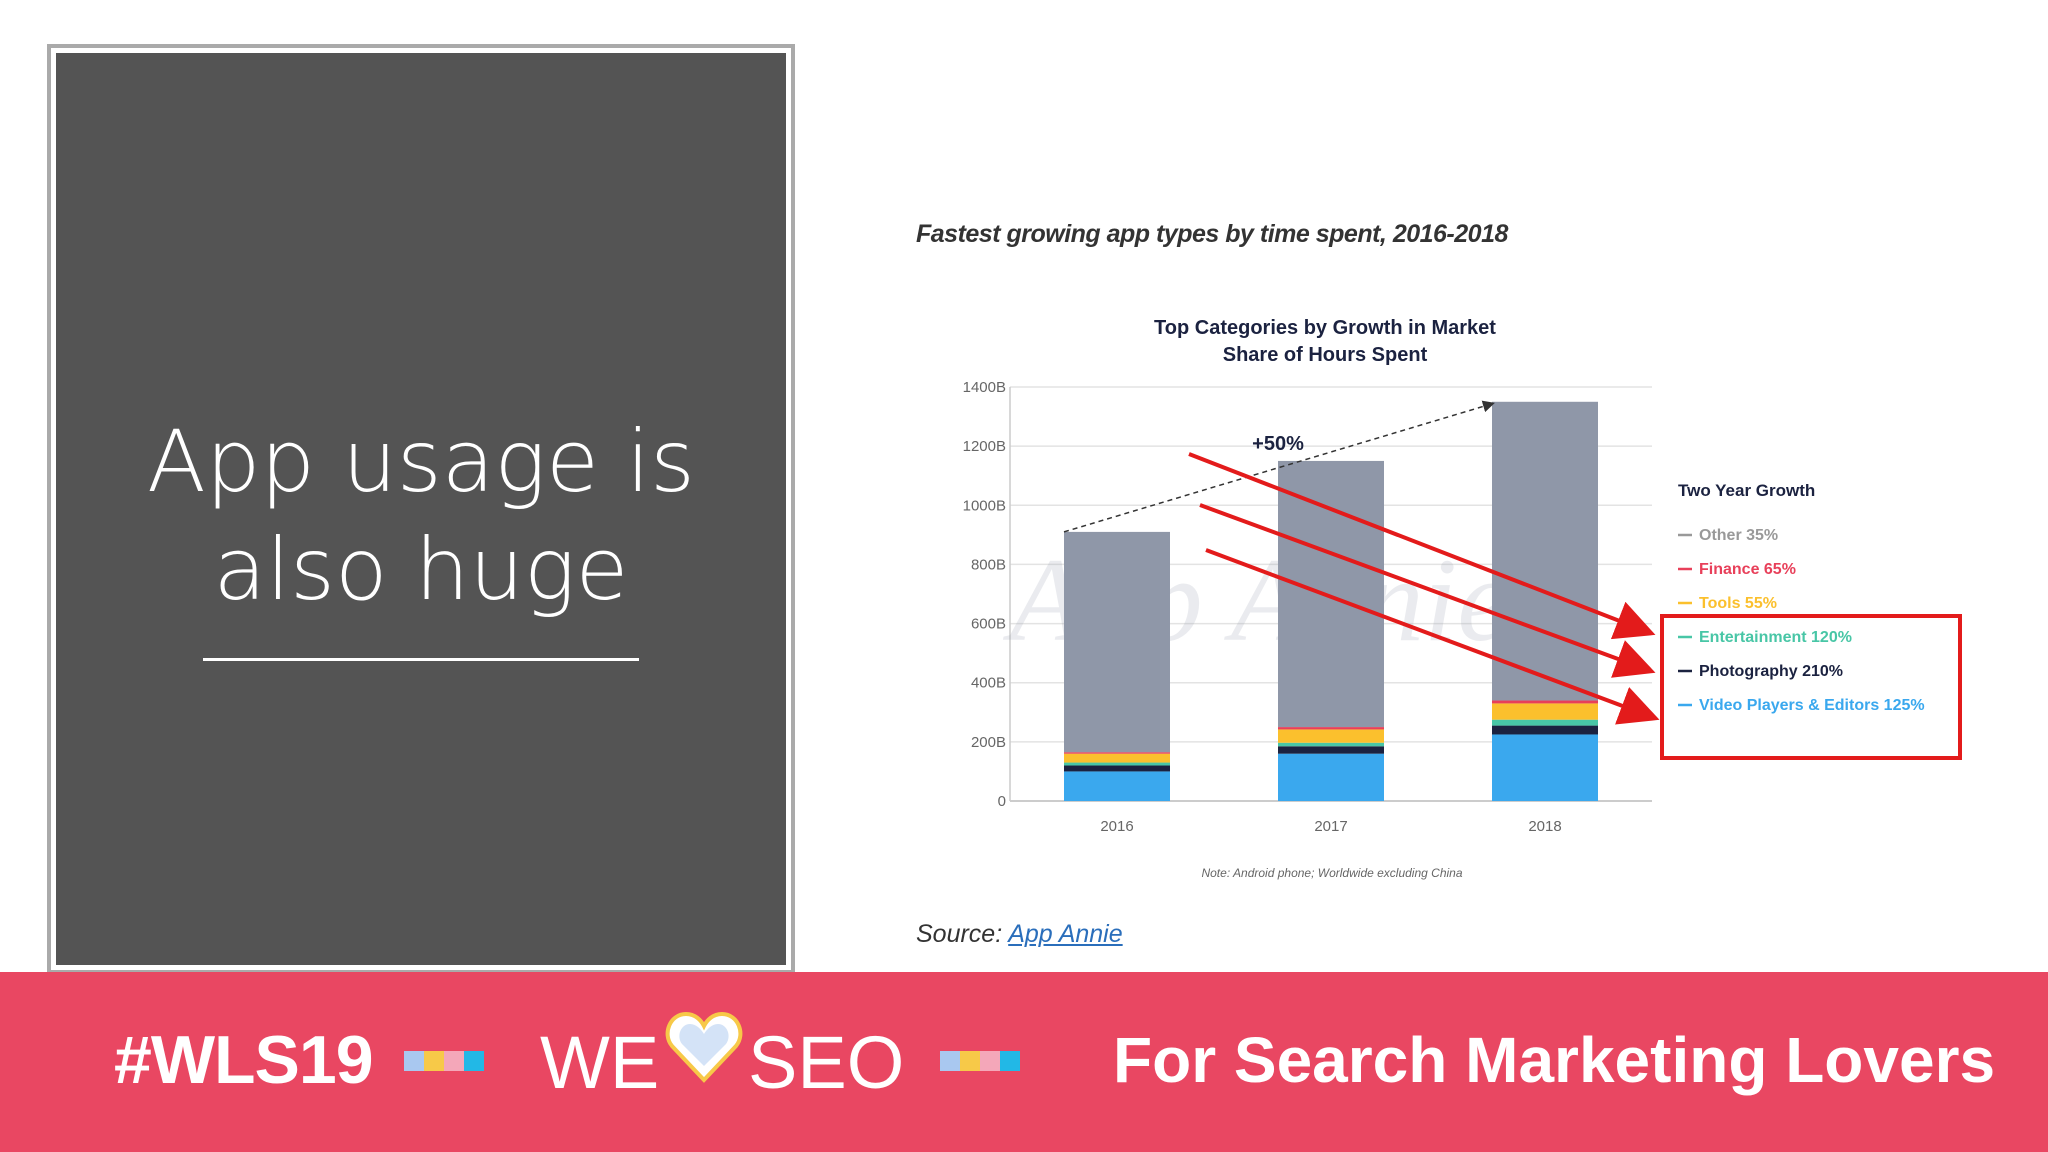  I want to click on title-underline, so click(421, 659).